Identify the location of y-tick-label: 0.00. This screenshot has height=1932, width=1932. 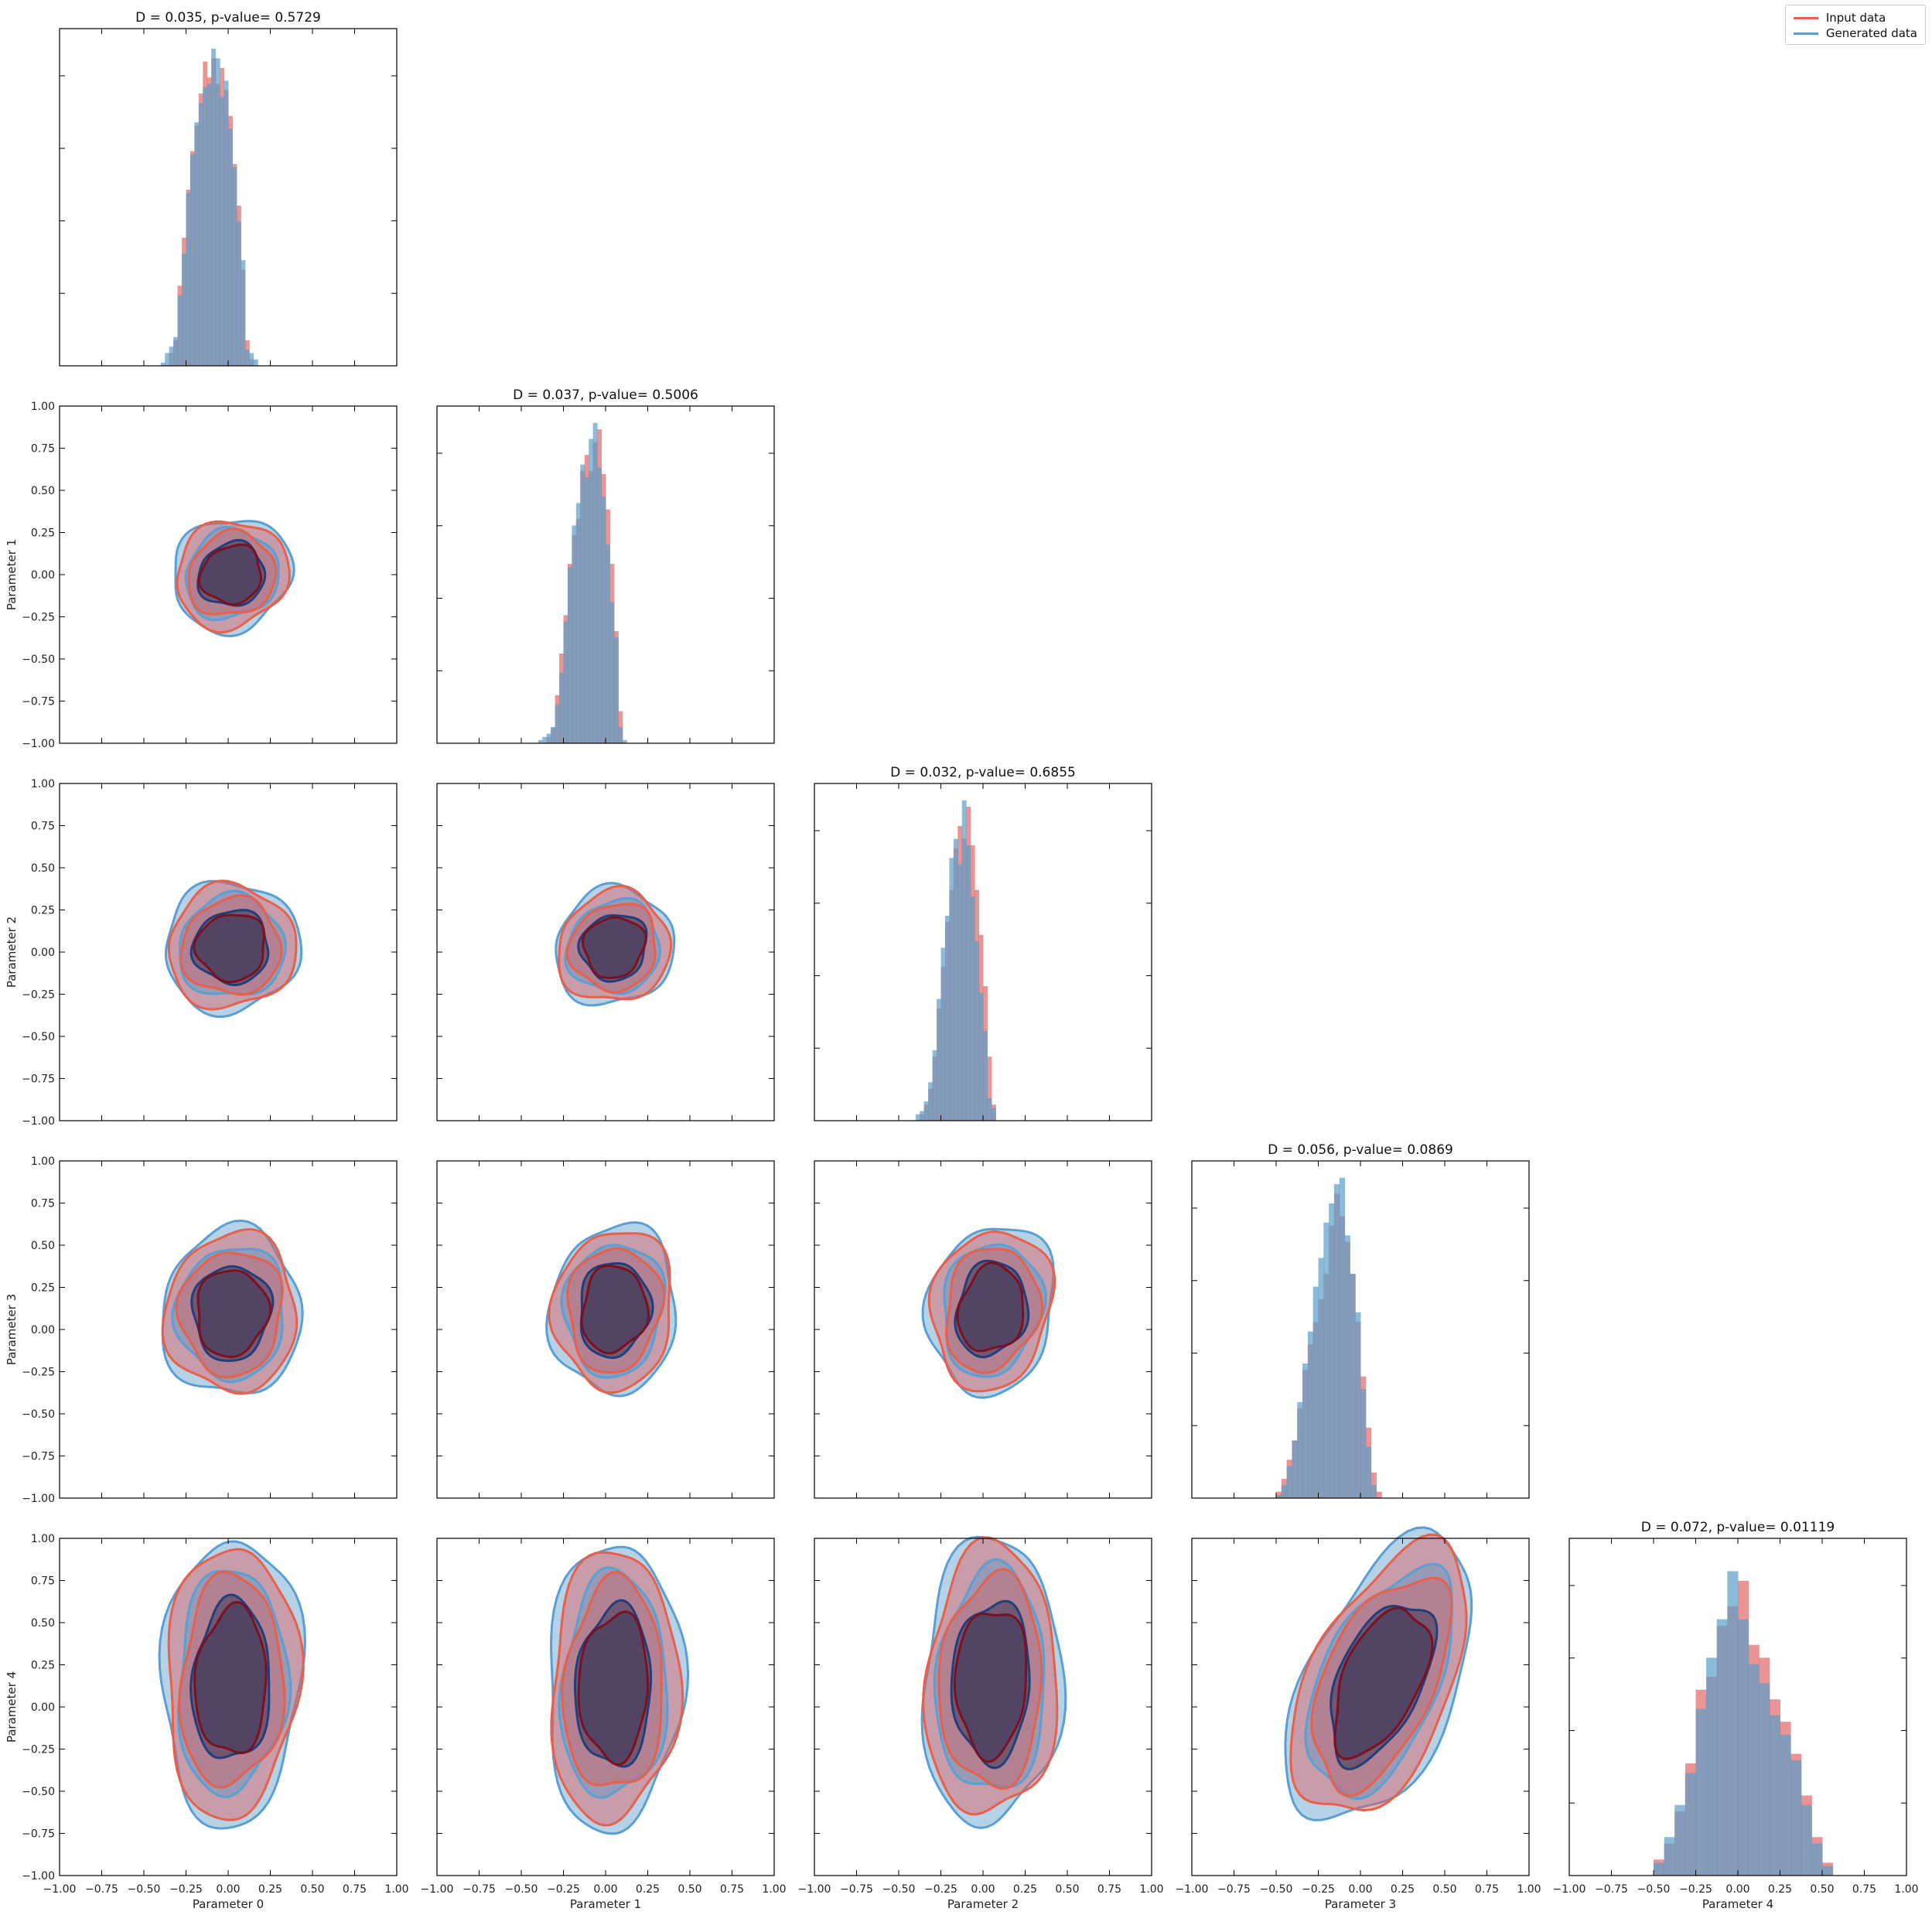
(43, 953).